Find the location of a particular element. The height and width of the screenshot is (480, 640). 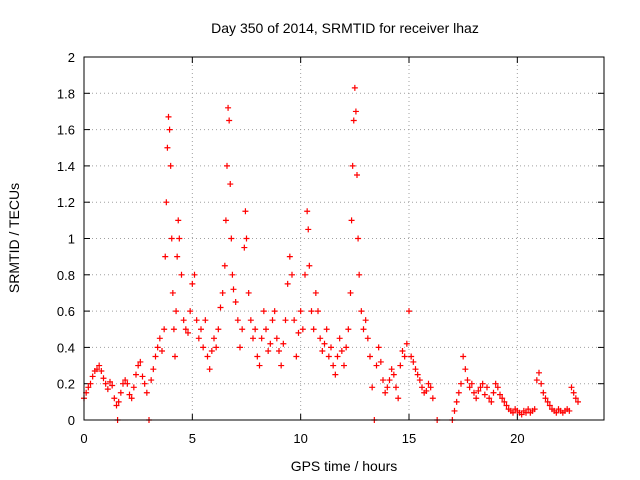

y-tick-label: 1.8 is located at coordinates (66, 93).